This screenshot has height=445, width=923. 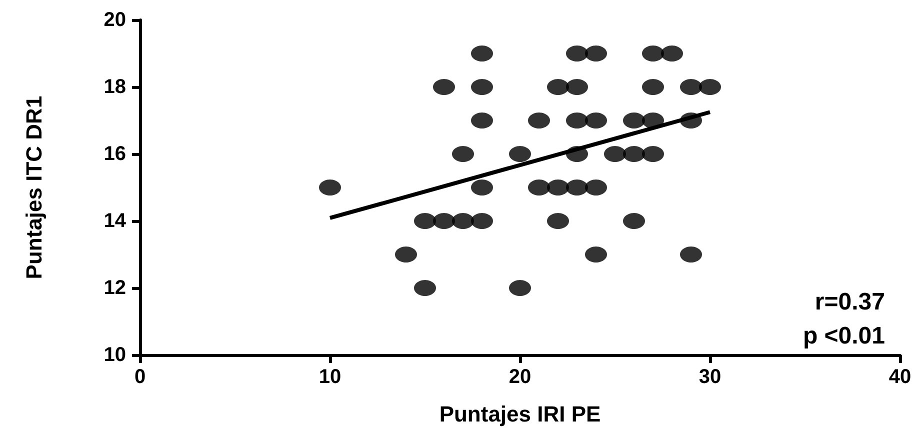 What do you see at coordinates (900, 377) in the screenshot?
I see `x-tick-label: 40` at bounding box center [900, 377].